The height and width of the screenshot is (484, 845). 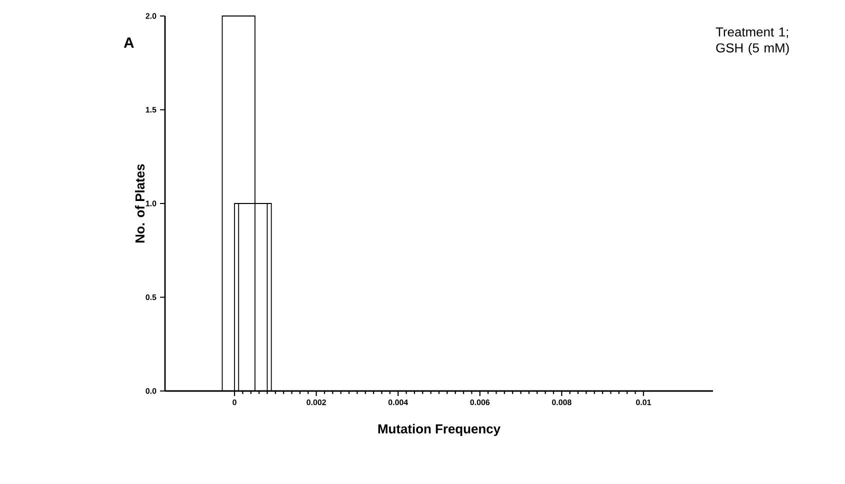 What do you see at coordinates (140, 203) in the screenshot?
I see `y-axis-title: No. of Plates` at bounding box center [140, 203].